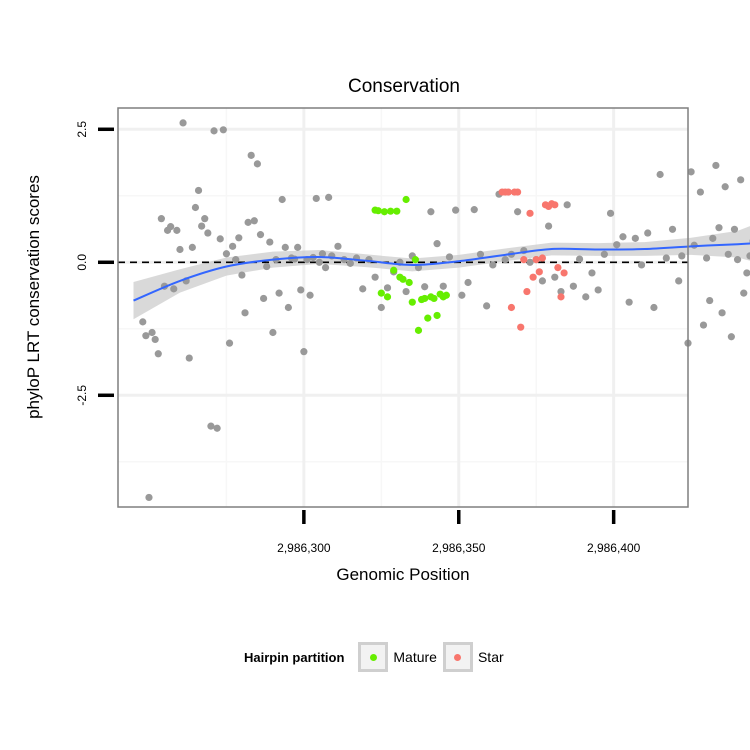  Describe the element at coordinates (397, 657) in the screenshot. I see `legend-item-mature: Mature` at that location.